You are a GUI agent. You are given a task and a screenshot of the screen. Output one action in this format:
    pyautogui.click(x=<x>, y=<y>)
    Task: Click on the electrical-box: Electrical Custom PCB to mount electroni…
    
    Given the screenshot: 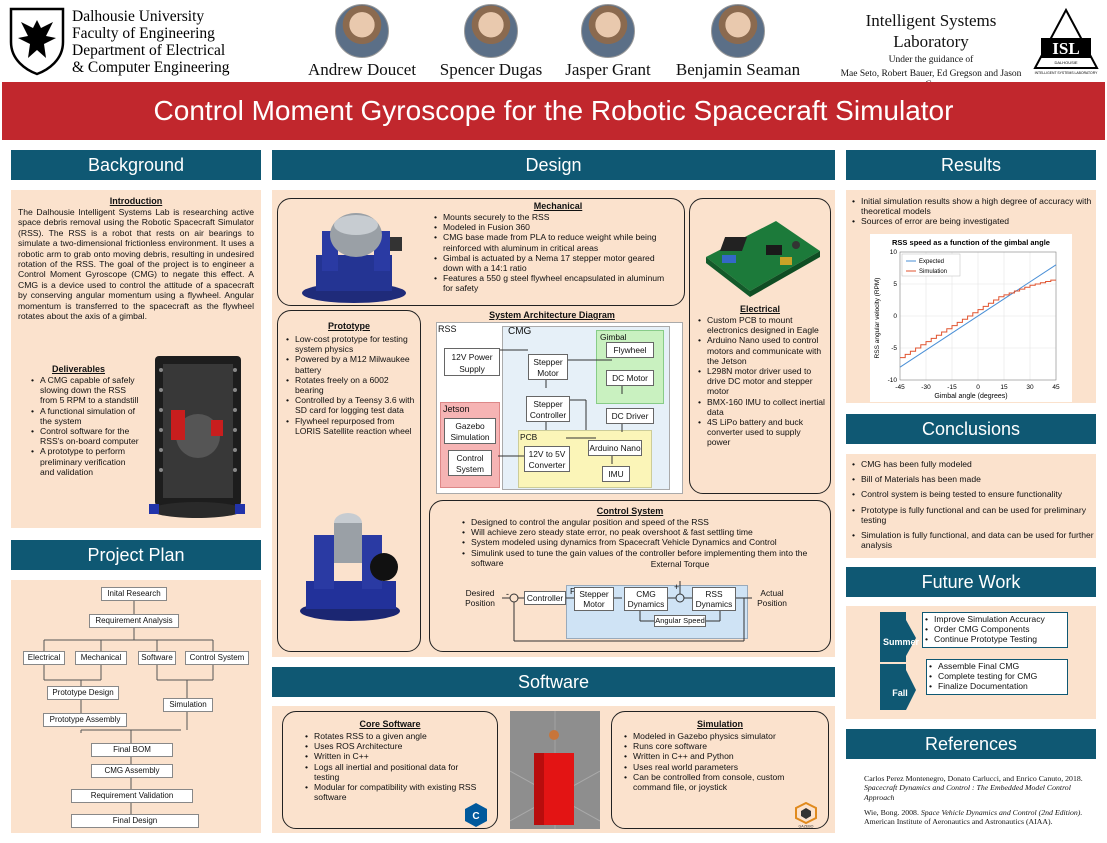 What is the action you would take?
    pyautogui.click(x=760, y=346)
    